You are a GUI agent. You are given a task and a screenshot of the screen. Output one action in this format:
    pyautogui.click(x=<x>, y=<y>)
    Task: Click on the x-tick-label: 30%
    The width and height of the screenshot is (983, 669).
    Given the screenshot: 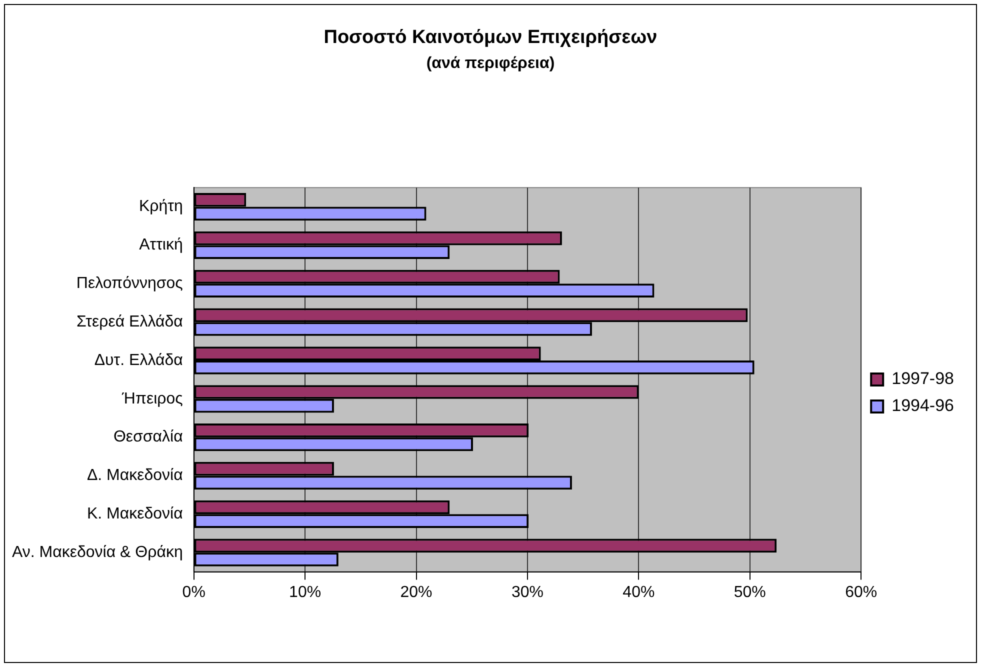 What is the action you would take?
    pyautogui.click(x=527, y=592)
    